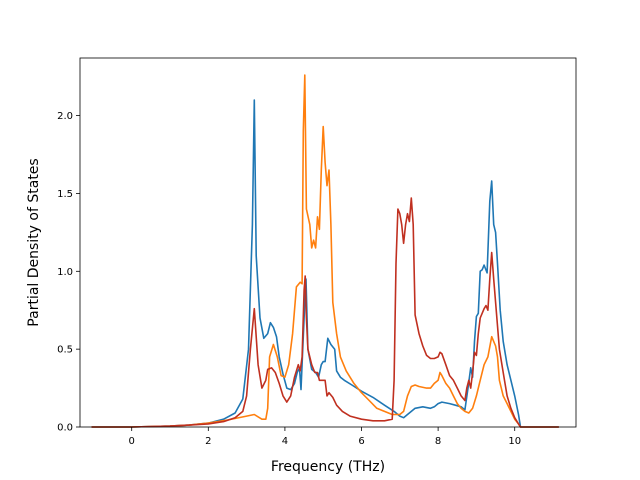 Image resolution: width=640 pixels, height=480 pixels. Describe the element at coordinates (285, 441) in the screenshot. I see `x-tick-label: 4` at that location.